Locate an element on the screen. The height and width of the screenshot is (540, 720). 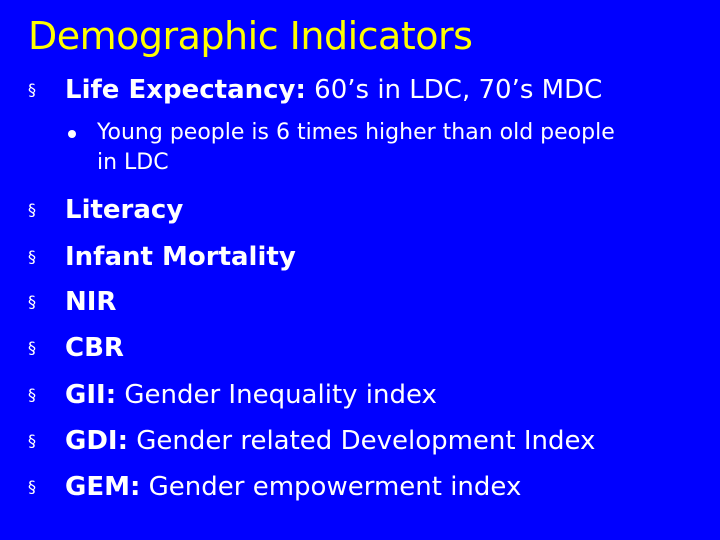
bullet-term: CBR is located at coordinates (94, 348).